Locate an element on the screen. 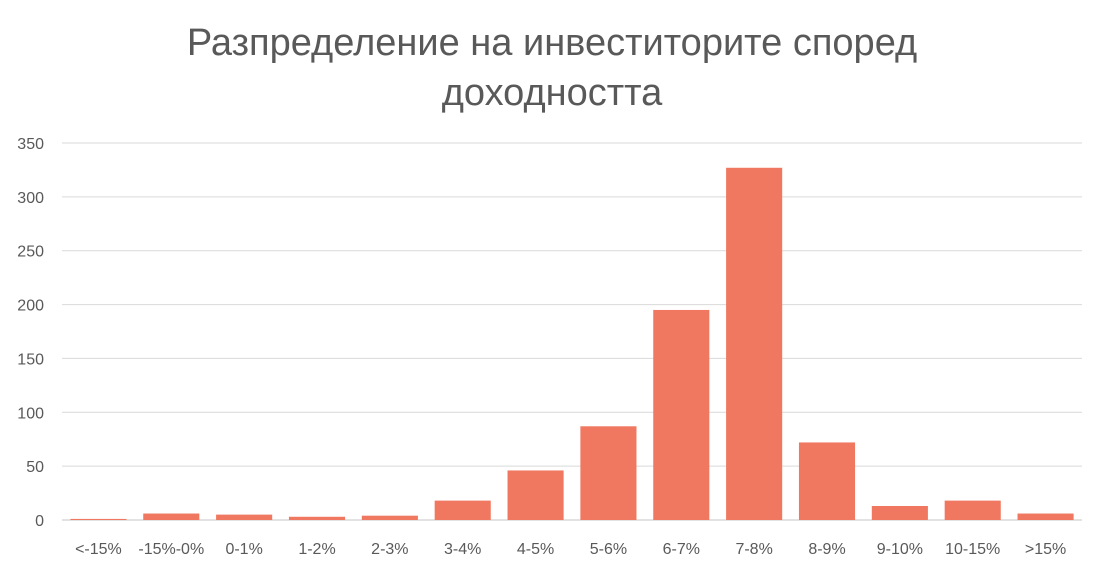  x-tick-label: 3-4% is located at coordinates (462, 549).